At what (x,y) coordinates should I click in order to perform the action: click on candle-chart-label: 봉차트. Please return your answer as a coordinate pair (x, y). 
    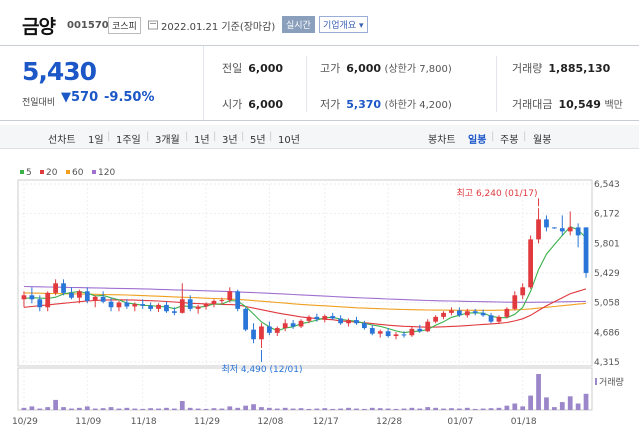
    Looking at the image, I should click on (442, 140).